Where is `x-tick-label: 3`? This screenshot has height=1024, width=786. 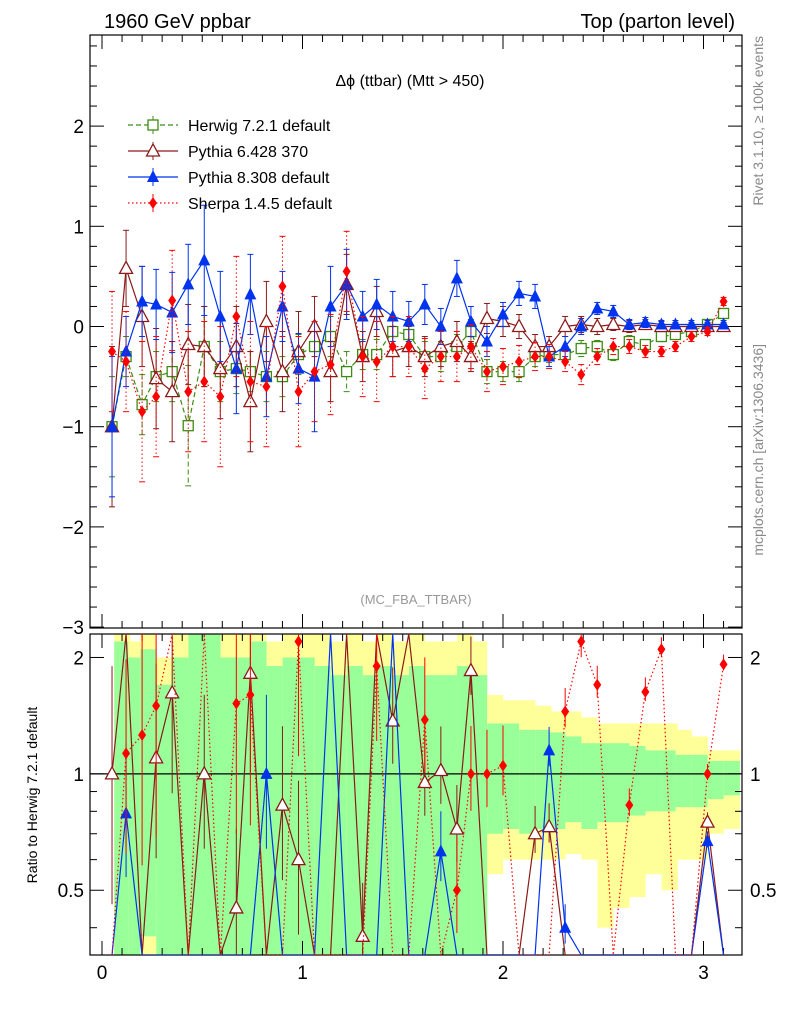
x-tick-label: 3 is located at coordinates (703, 973).